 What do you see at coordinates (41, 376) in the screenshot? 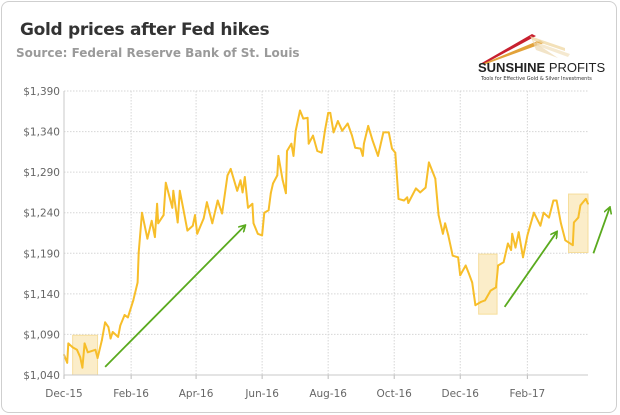
I see `y-tick-label: $1,040` at bounding box center [41, 376].